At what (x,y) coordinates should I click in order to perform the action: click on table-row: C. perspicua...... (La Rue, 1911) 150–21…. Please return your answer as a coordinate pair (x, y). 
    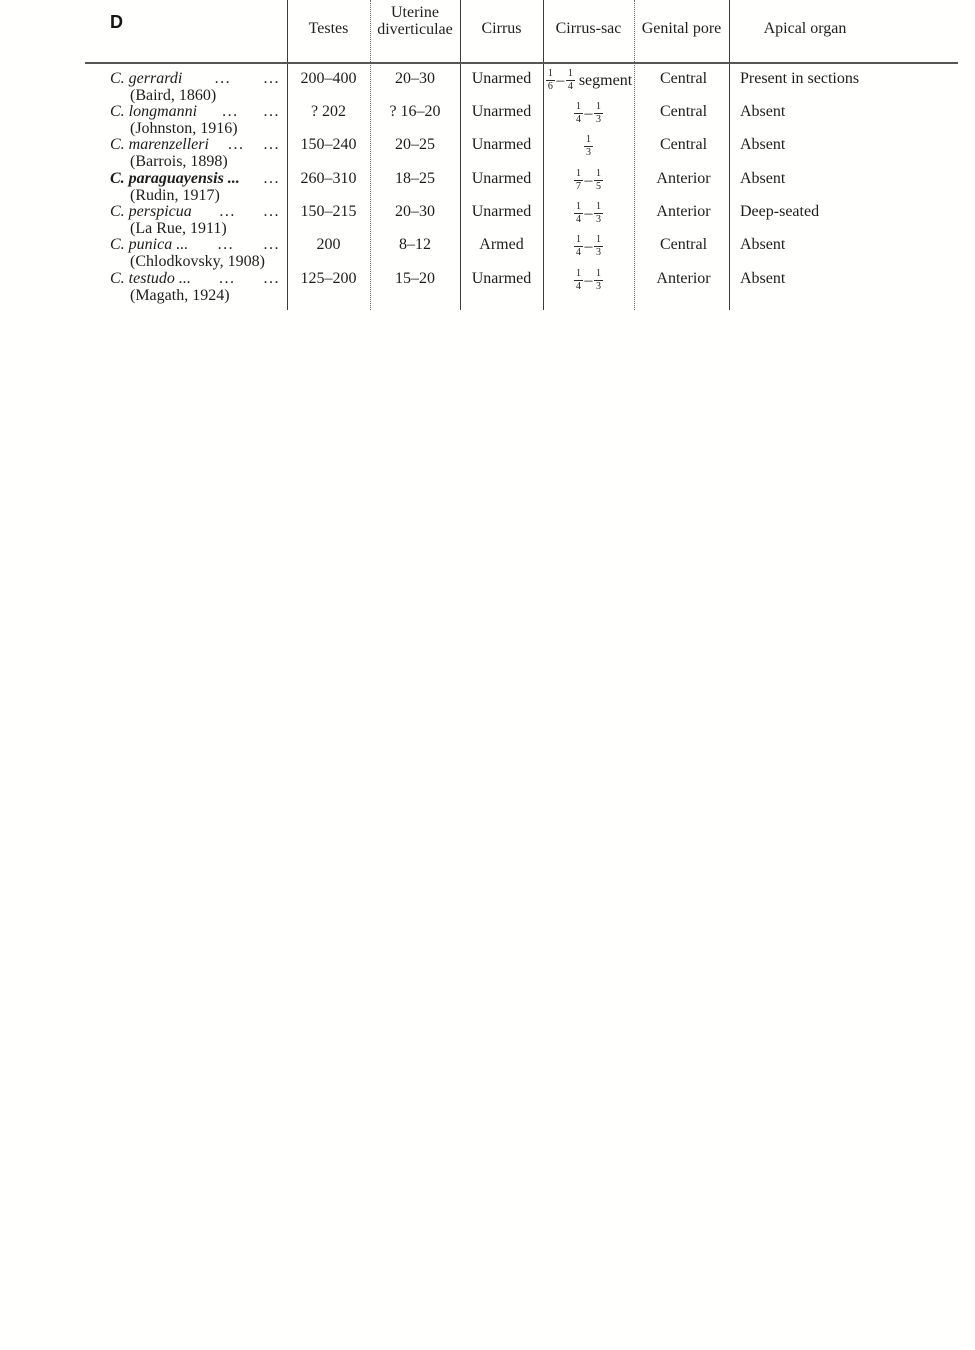
    Looking at the image, I should click on (487, 219).